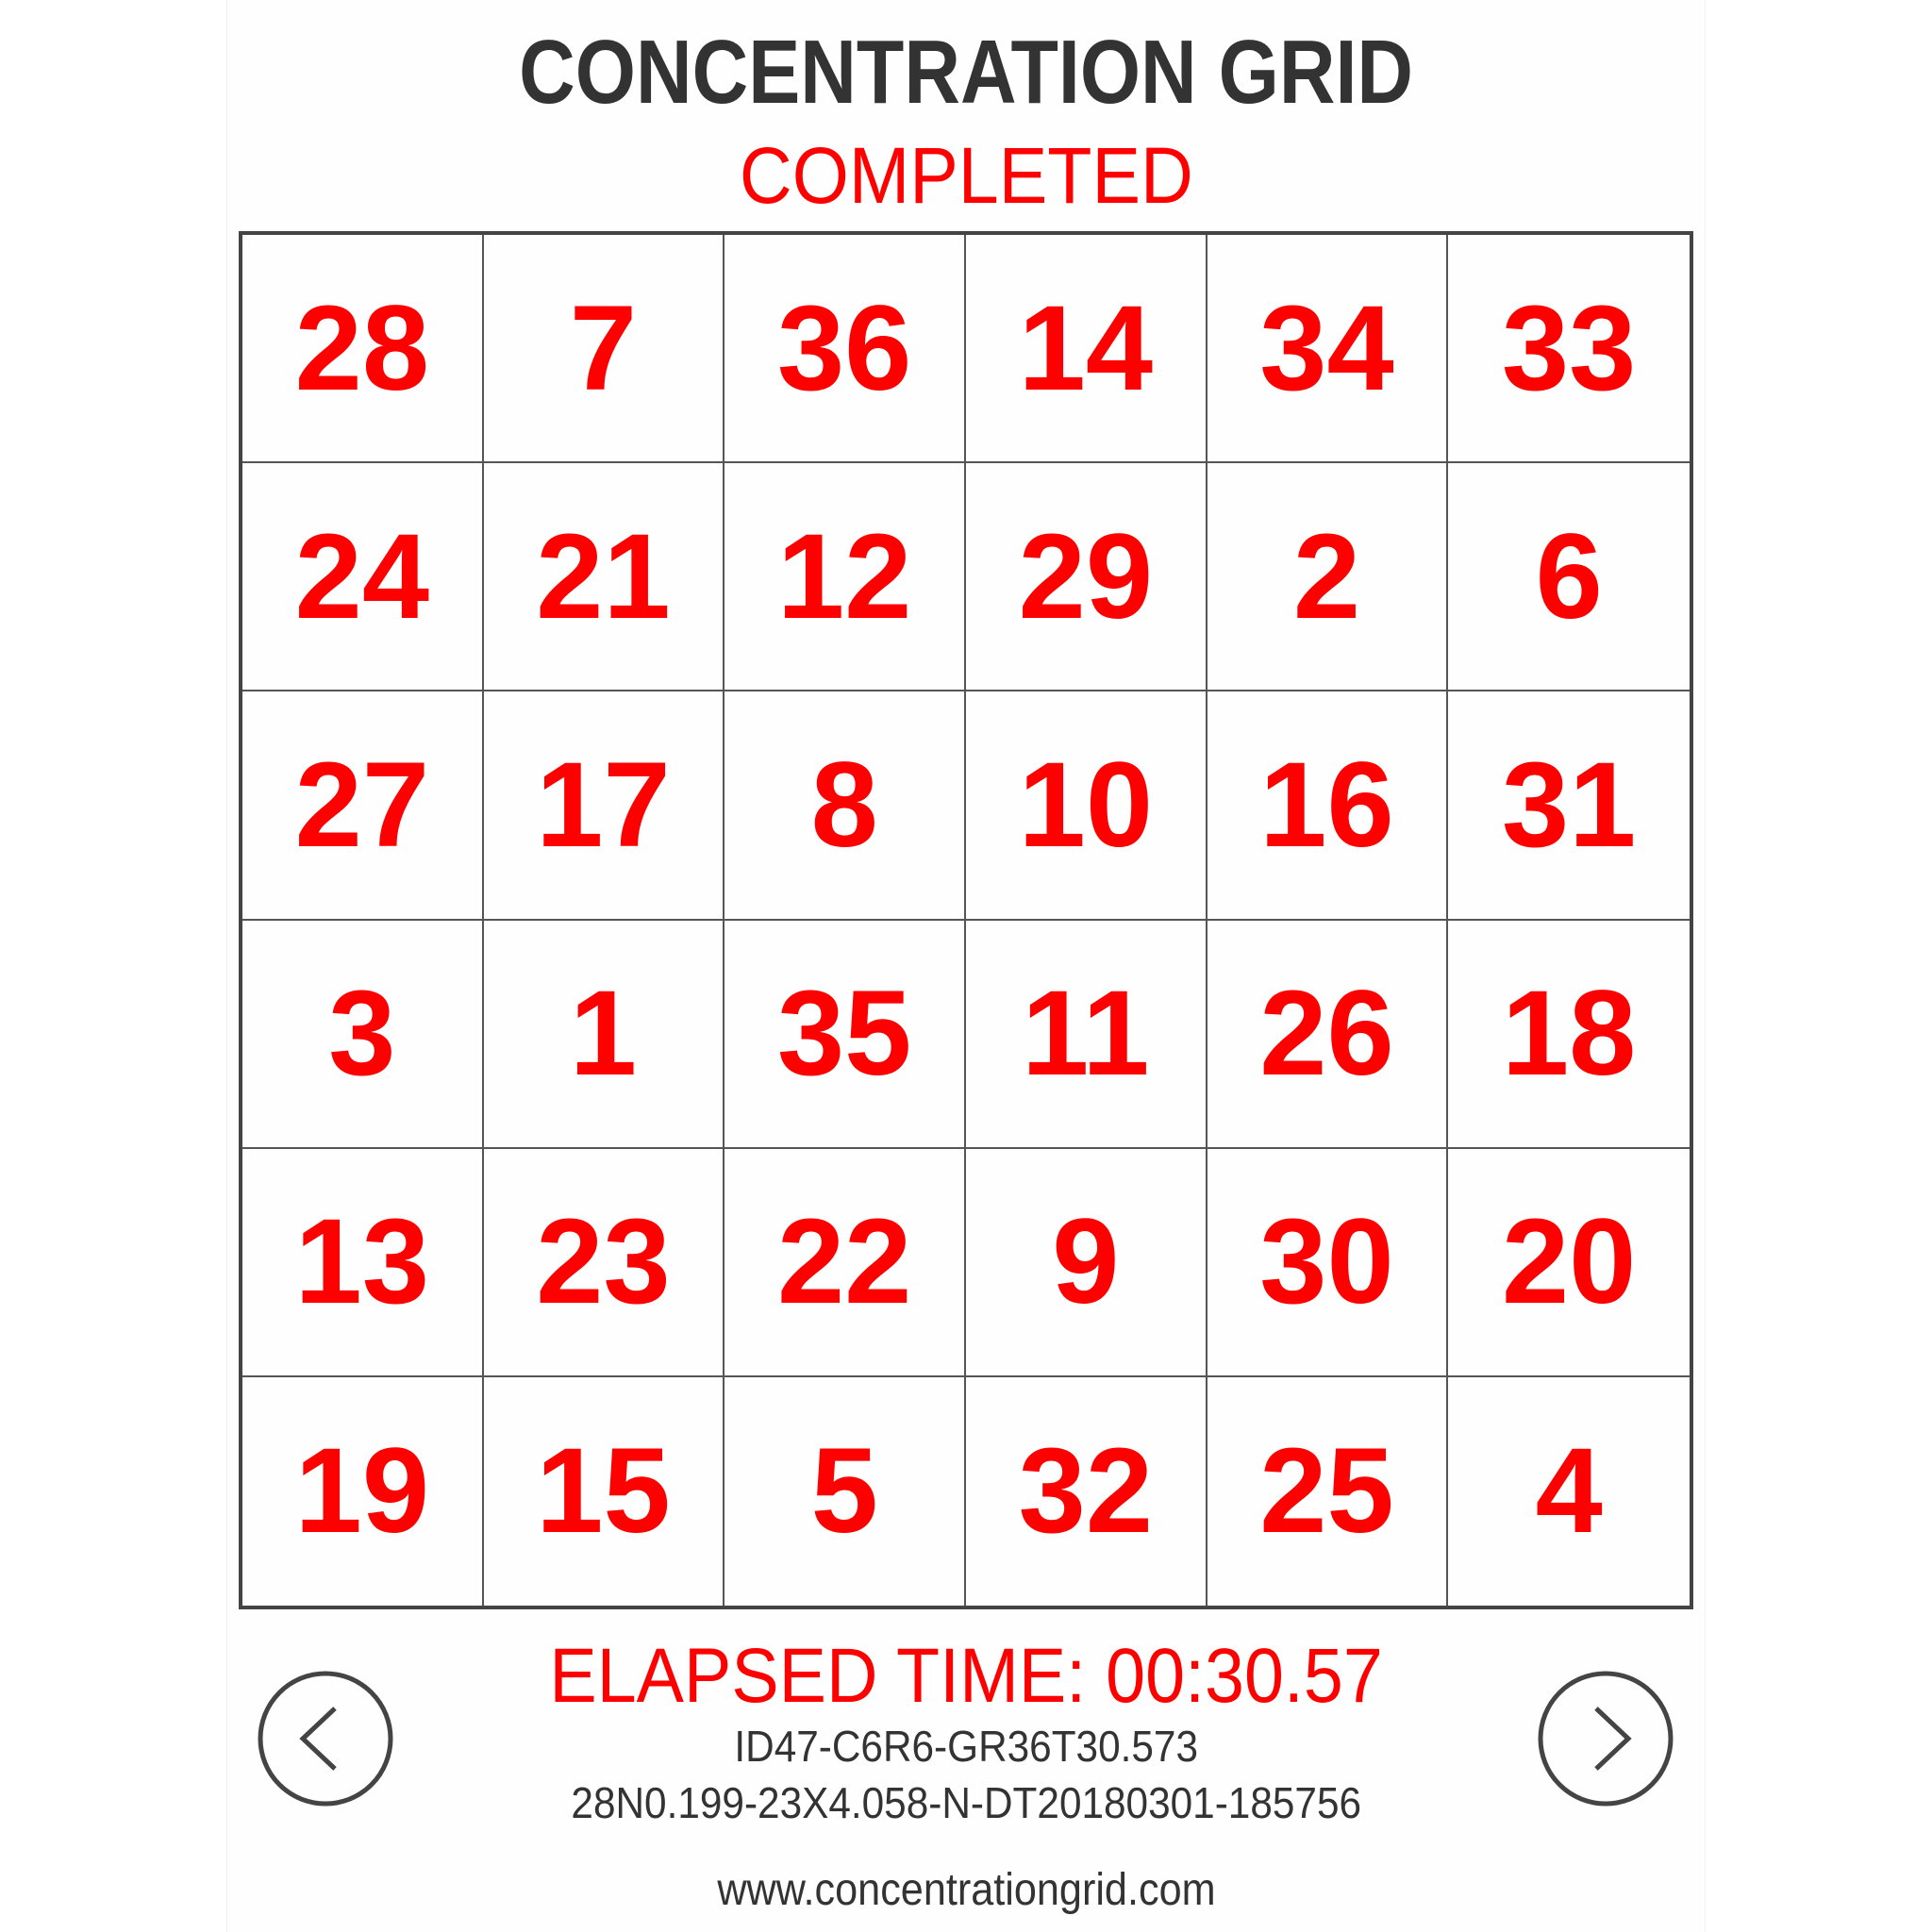  What do you see at coordinates (845, 350) in the screenshot?
I see `grid-cell: 36` at bounding box center [845, 350].